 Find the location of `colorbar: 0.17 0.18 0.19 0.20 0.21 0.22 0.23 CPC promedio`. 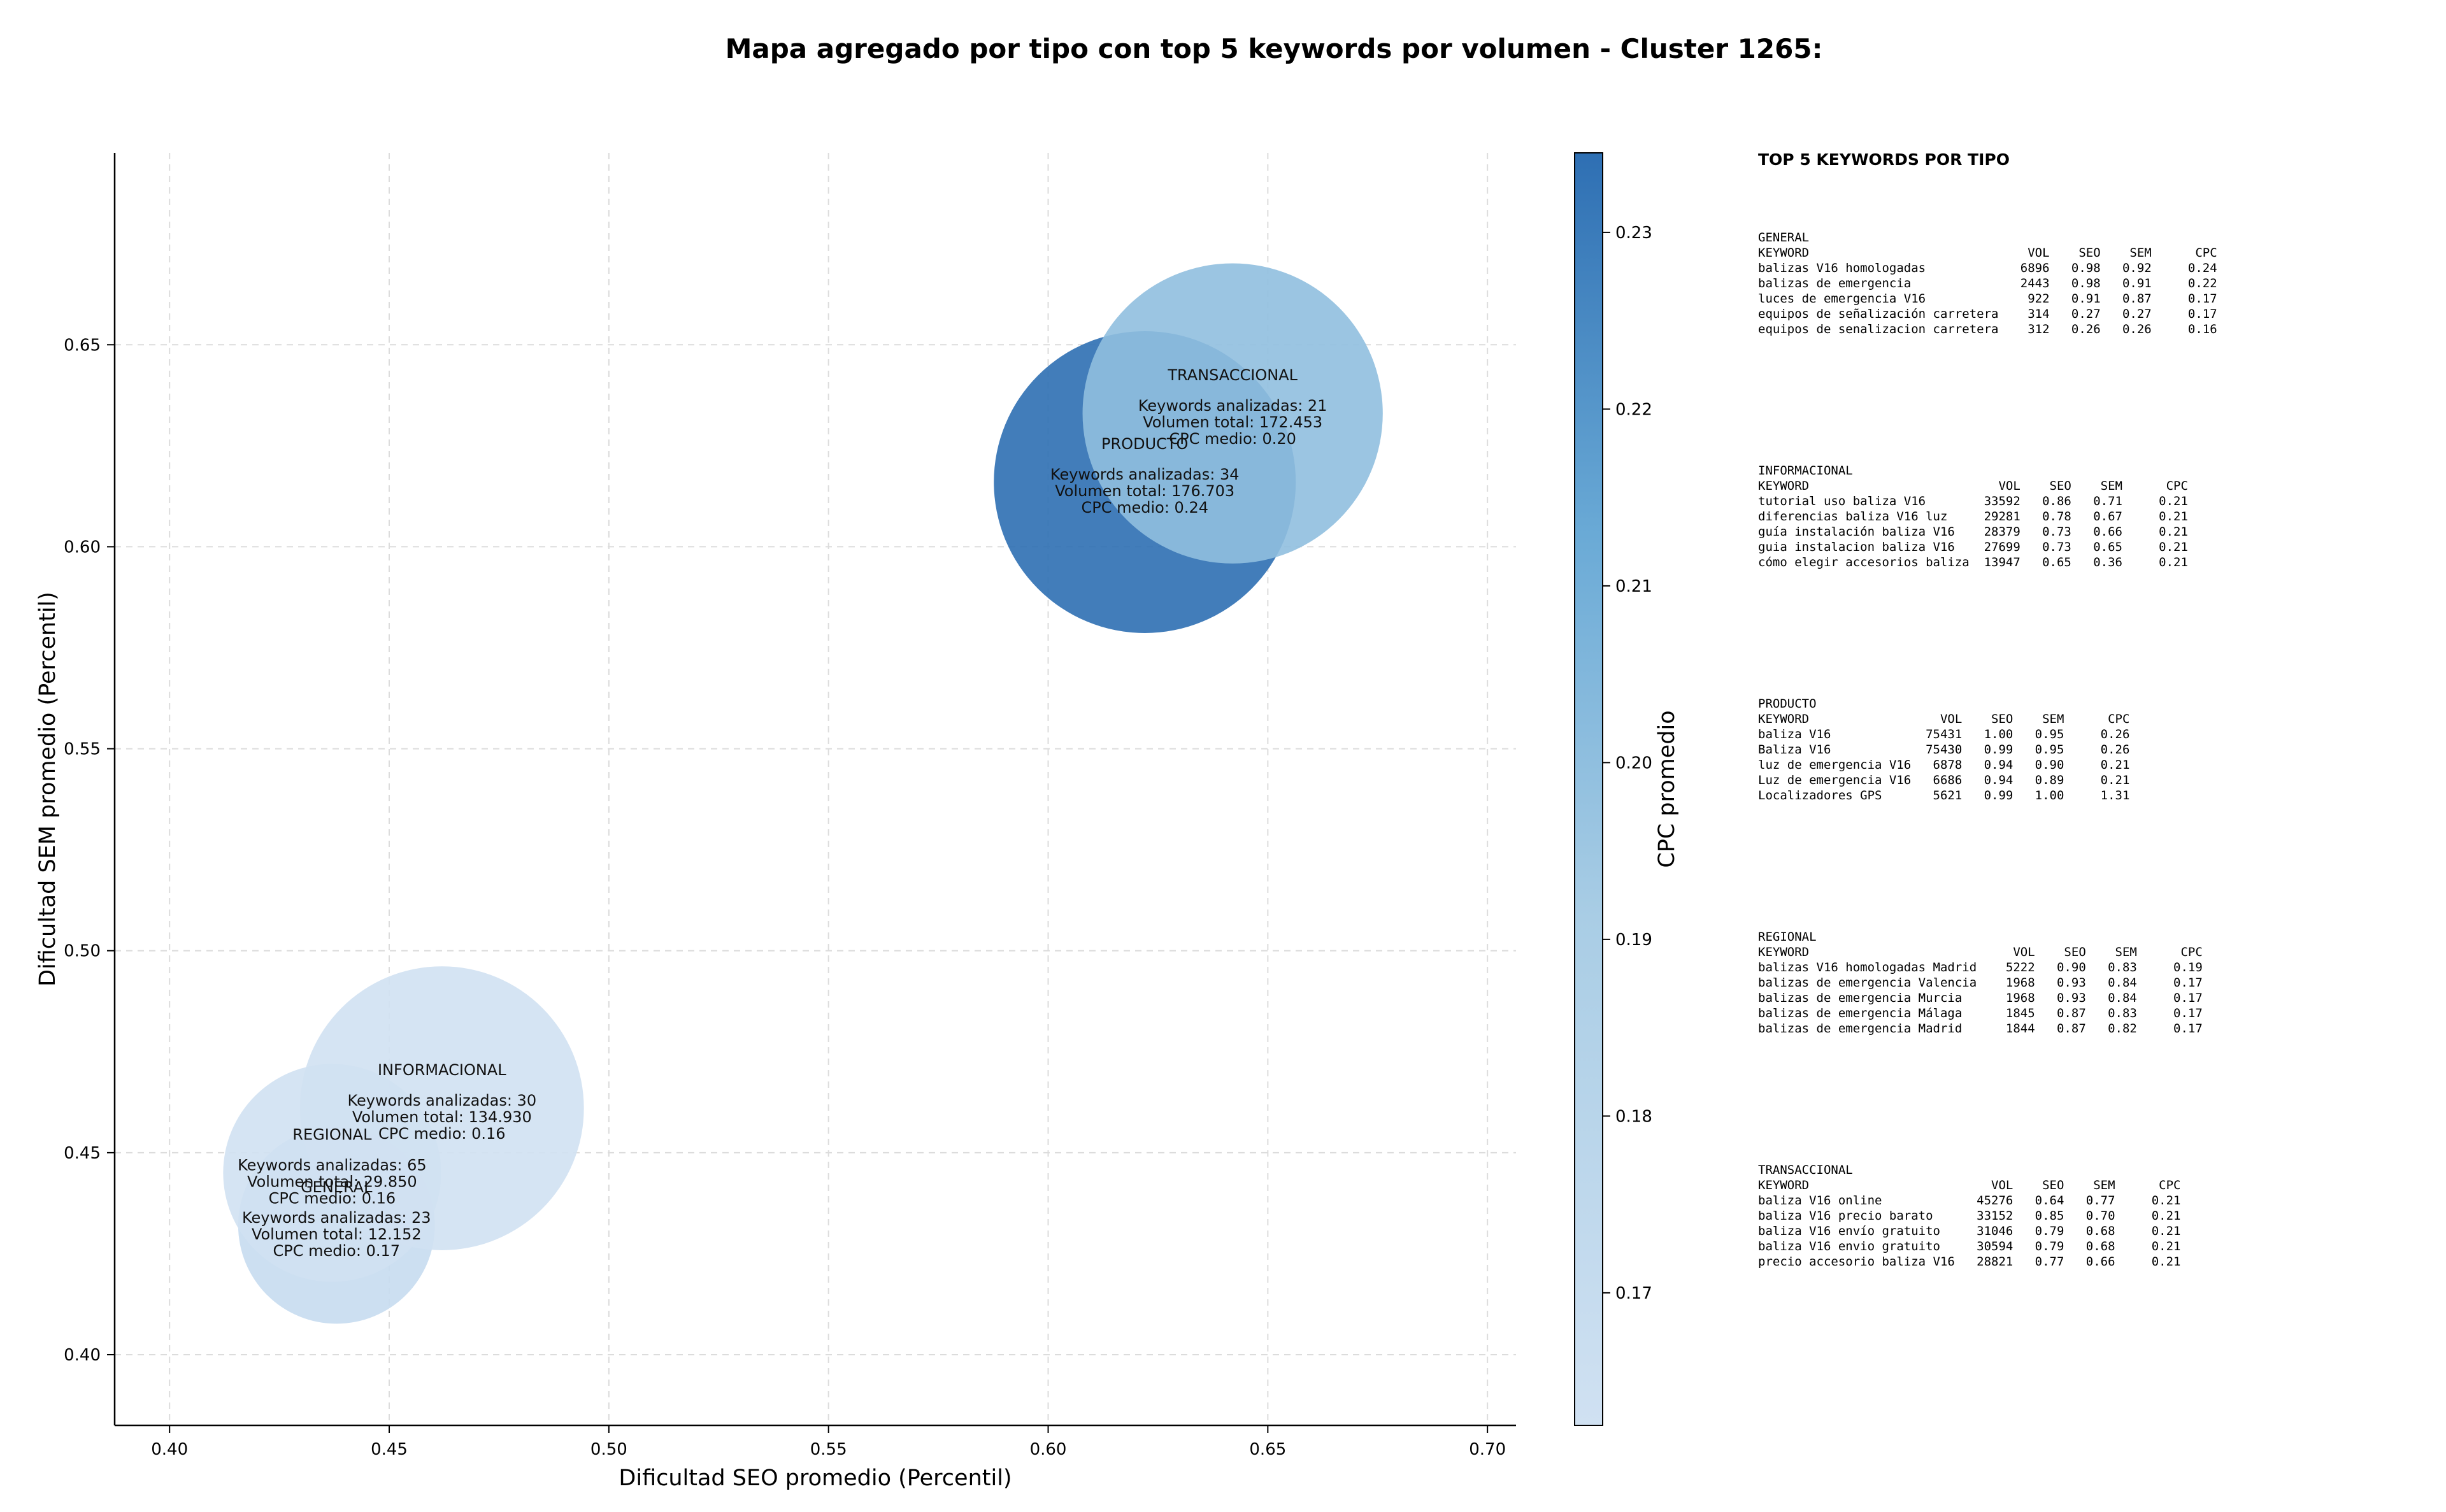

colorbar: 0.17 0.18 0.19 0.20 0.21 0.22 0.23 CPC promedio is located at coordinates (1627, 789).